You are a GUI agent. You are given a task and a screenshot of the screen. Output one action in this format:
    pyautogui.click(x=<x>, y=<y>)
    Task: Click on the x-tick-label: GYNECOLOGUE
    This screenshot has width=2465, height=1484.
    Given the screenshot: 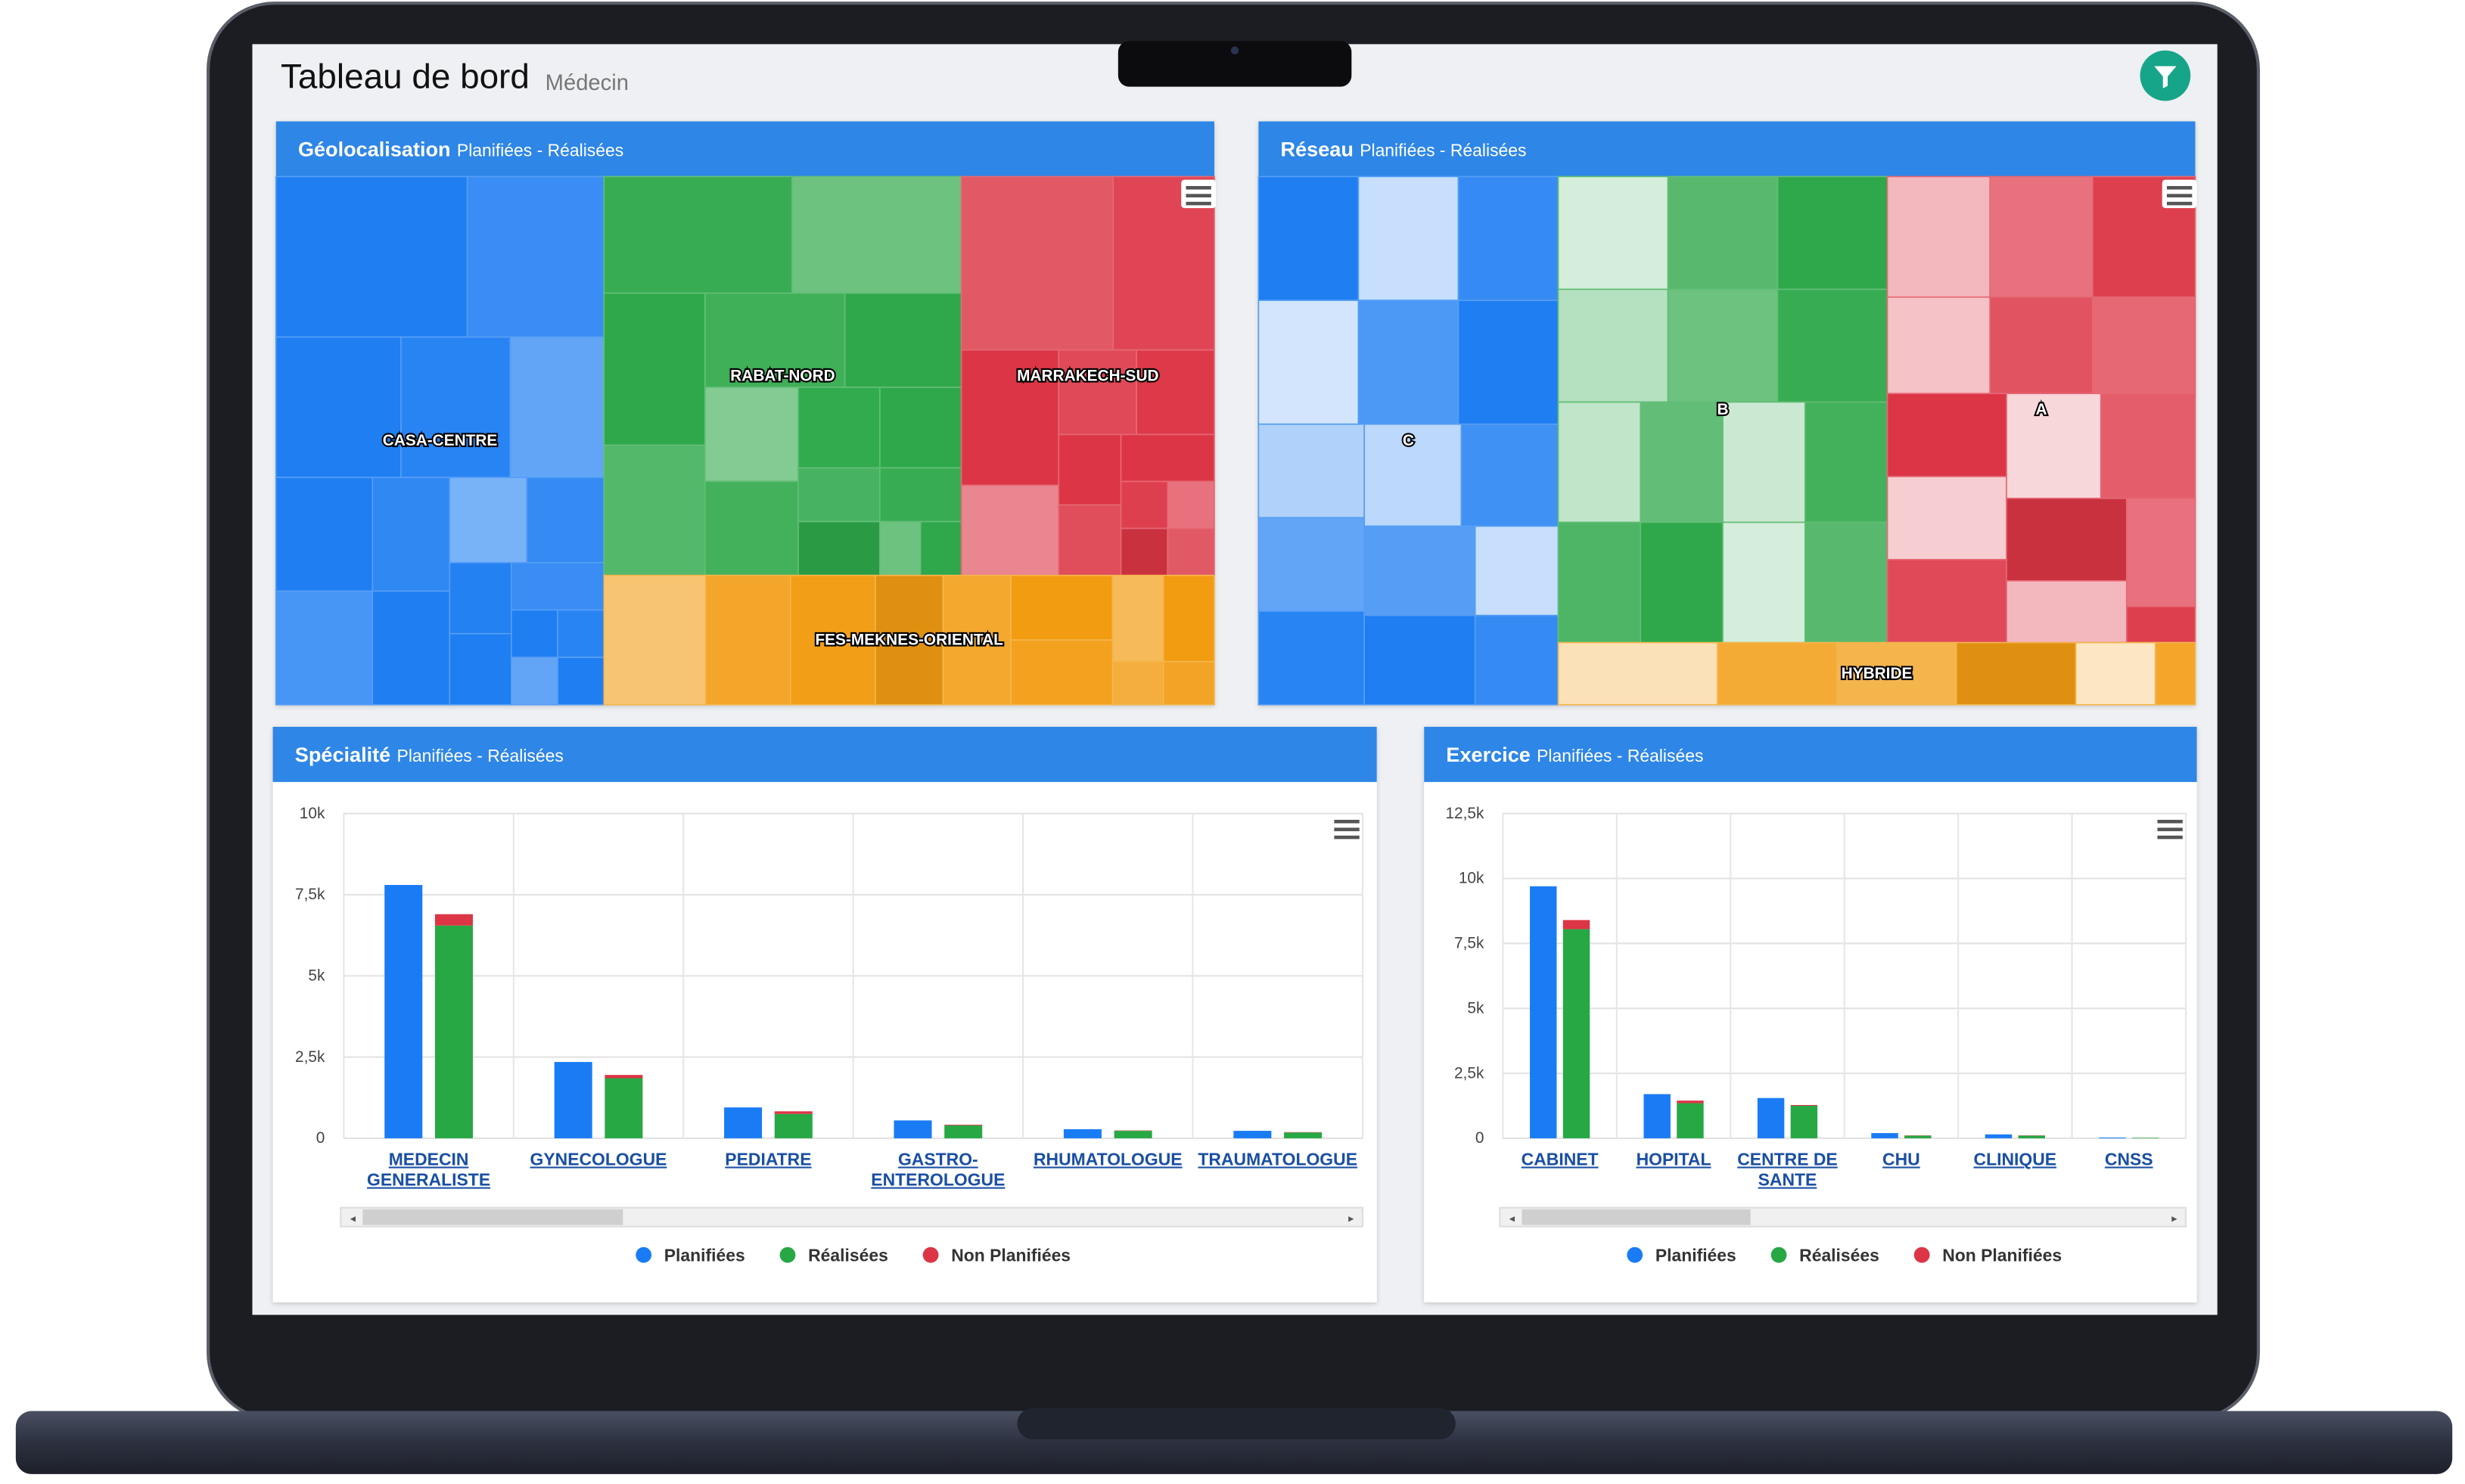 What is the action you would take?
    pyautogui.click(x=598, y=1160)
    